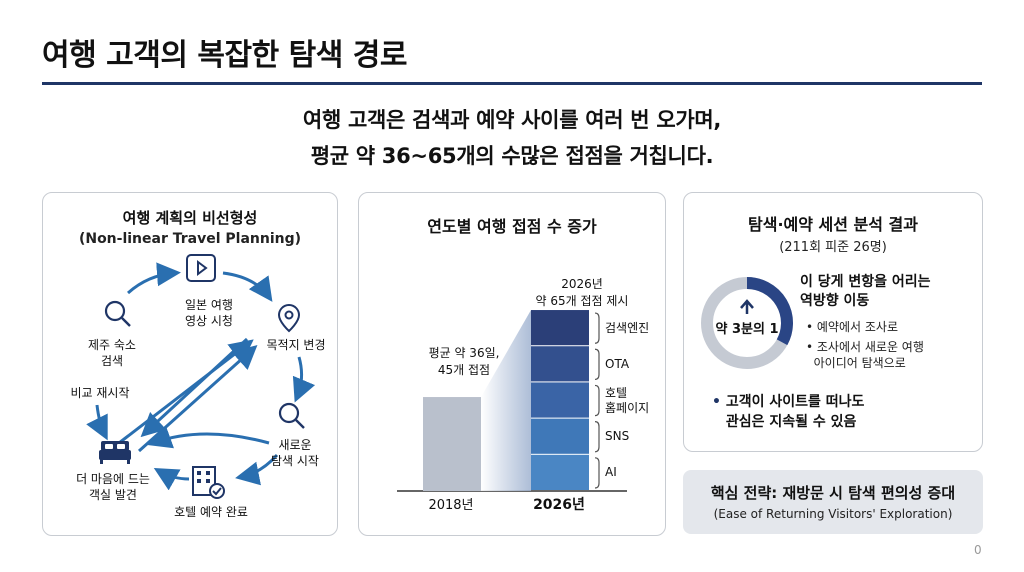  What do you see at coordinates (627, 400) in the screenshot?
I see `segment-label: 호텔 홈페이지` at bounding box center [627, 400].